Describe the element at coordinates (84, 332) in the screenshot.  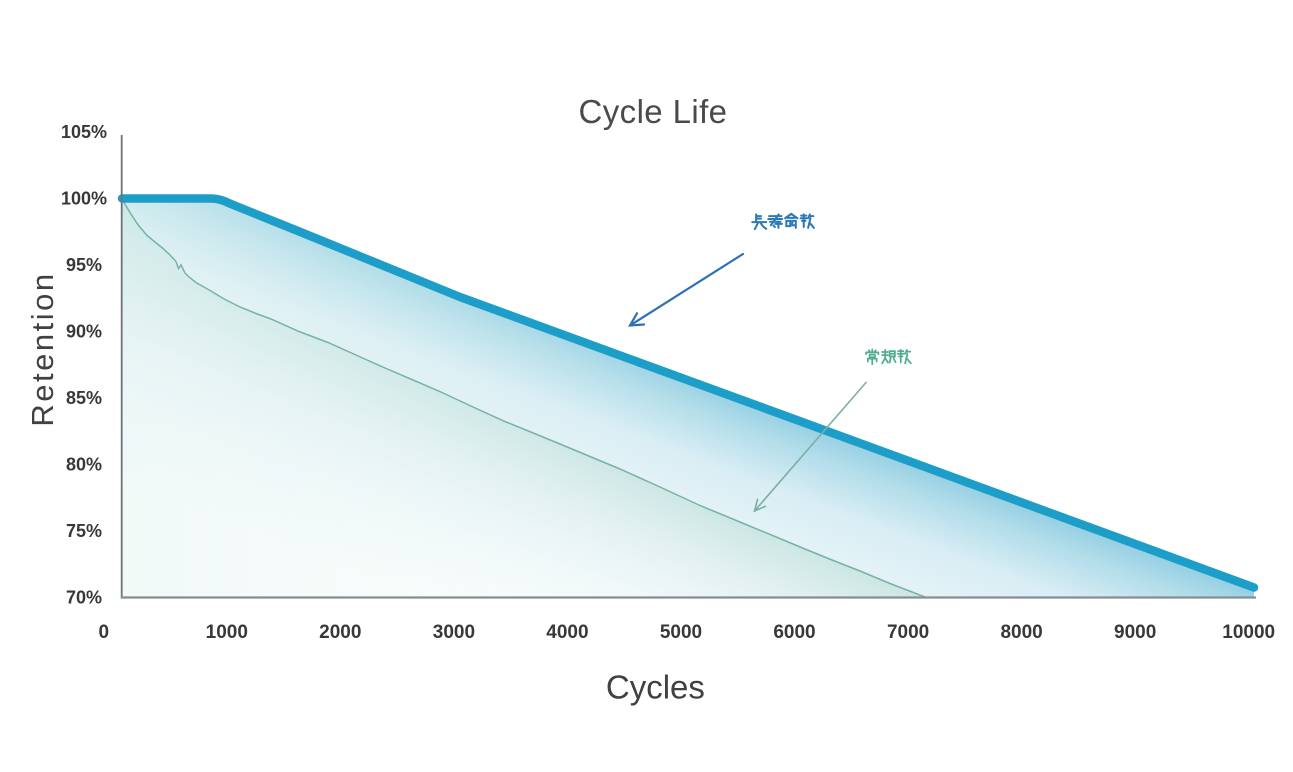
I see `svg-text: 90%` at that location.